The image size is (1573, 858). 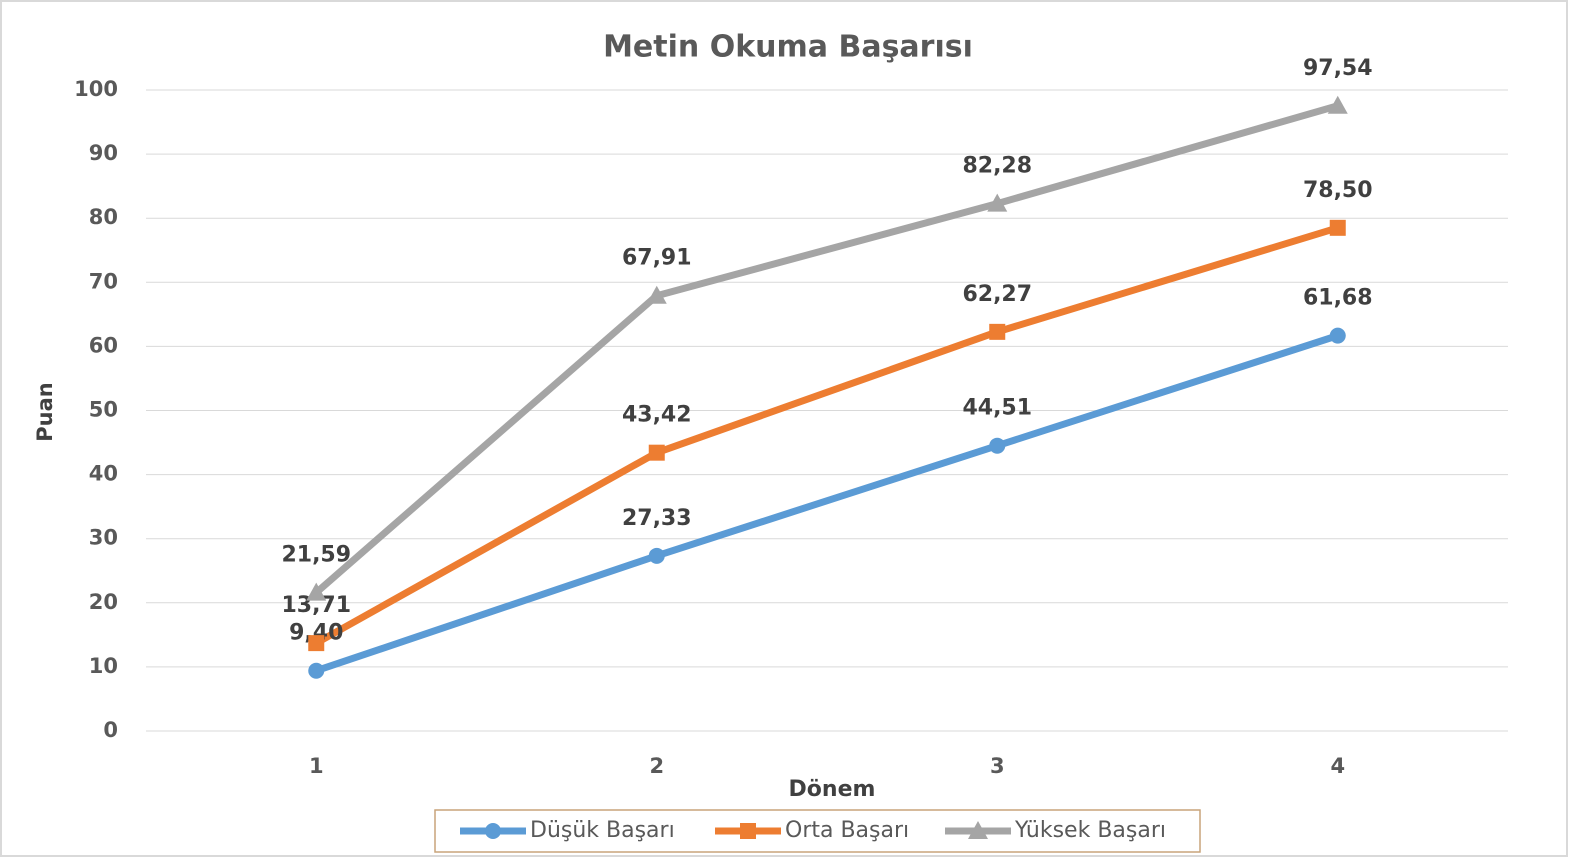 What do you see at coordinates (1090, 830) in the screenshot?
I see `legend-label: Yüksek Başarı` at bounding box center [1090, 830].